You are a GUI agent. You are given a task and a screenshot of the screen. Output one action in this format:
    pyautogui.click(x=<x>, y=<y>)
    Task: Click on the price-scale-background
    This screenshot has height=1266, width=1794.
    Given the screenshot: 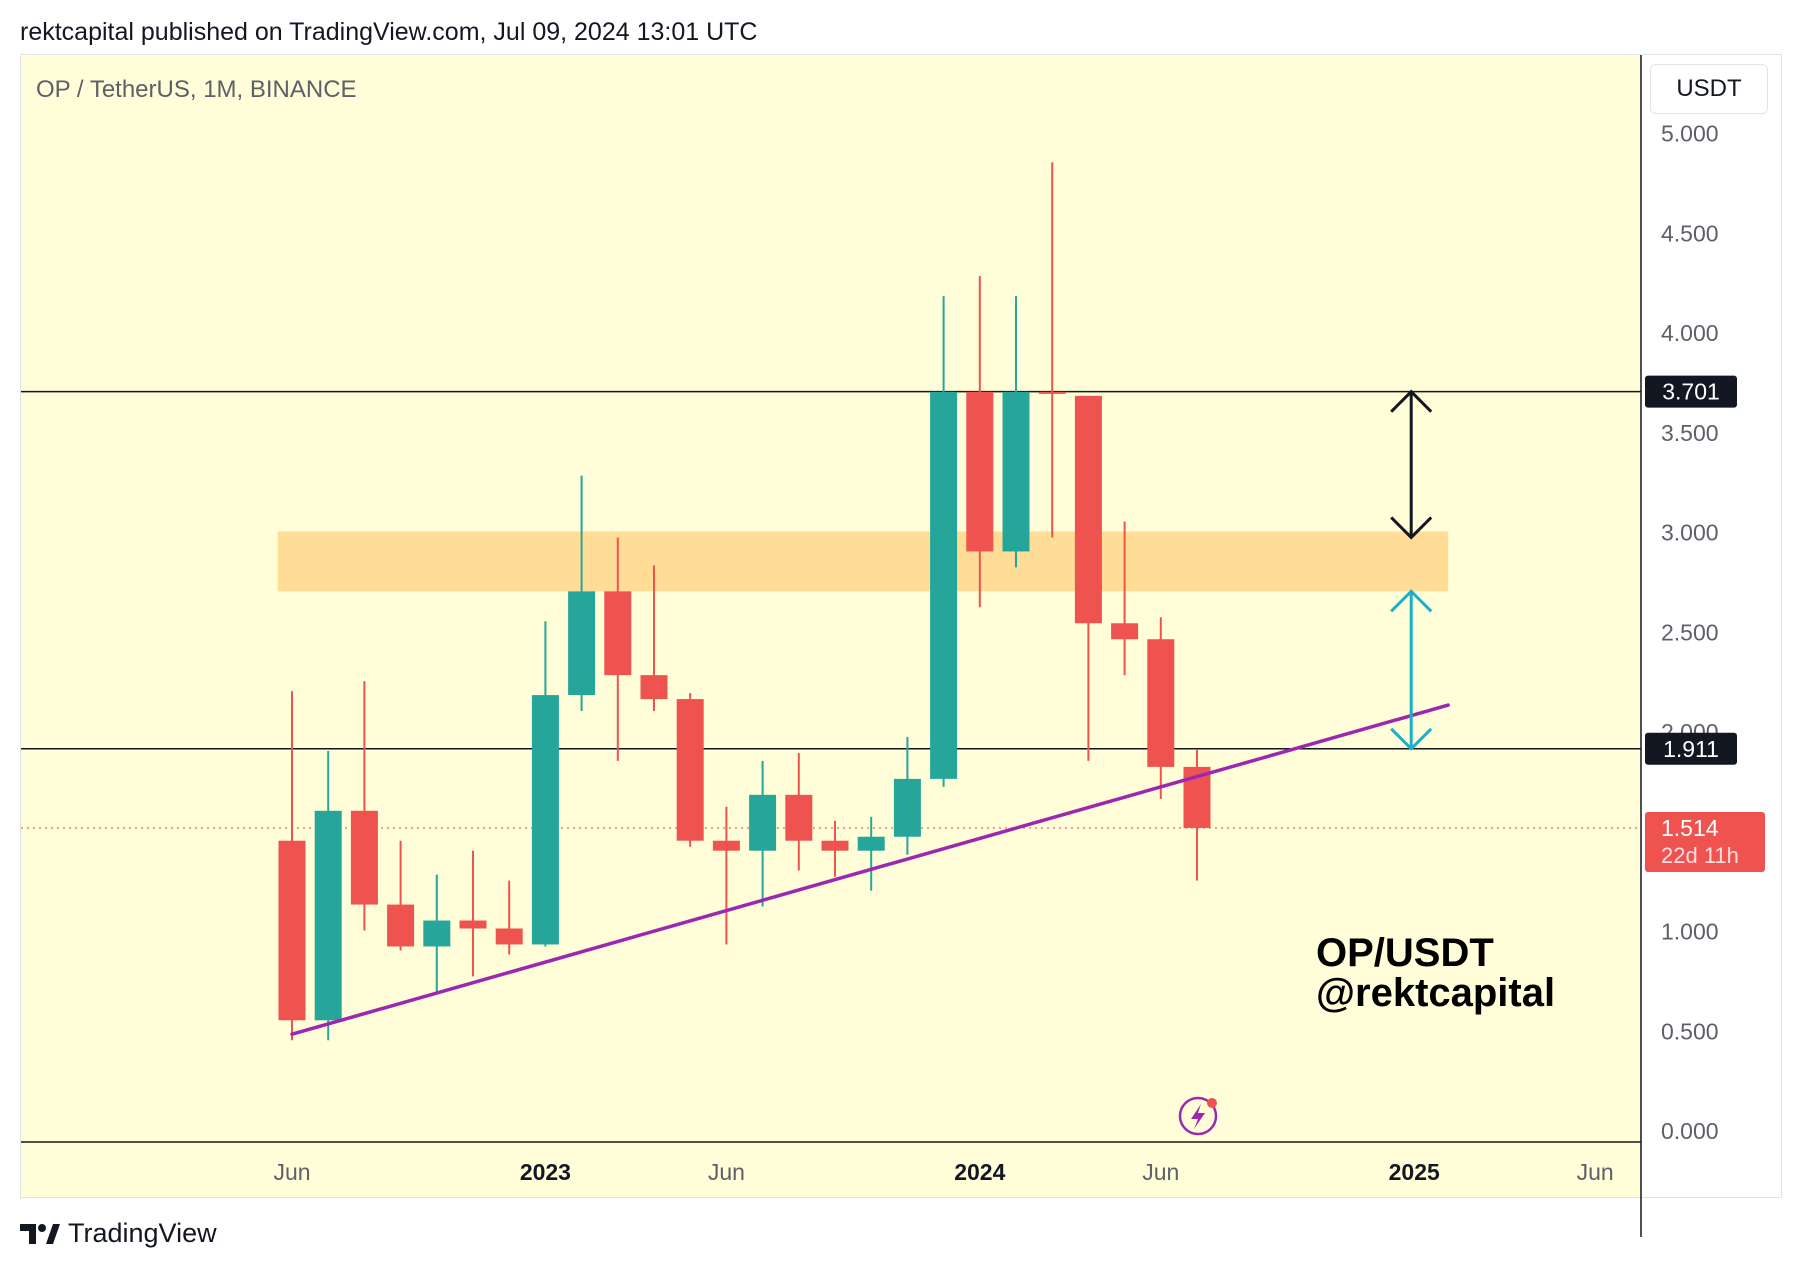 What is the action you would take?
    pyautogui.click(x=1711, y=626)
    